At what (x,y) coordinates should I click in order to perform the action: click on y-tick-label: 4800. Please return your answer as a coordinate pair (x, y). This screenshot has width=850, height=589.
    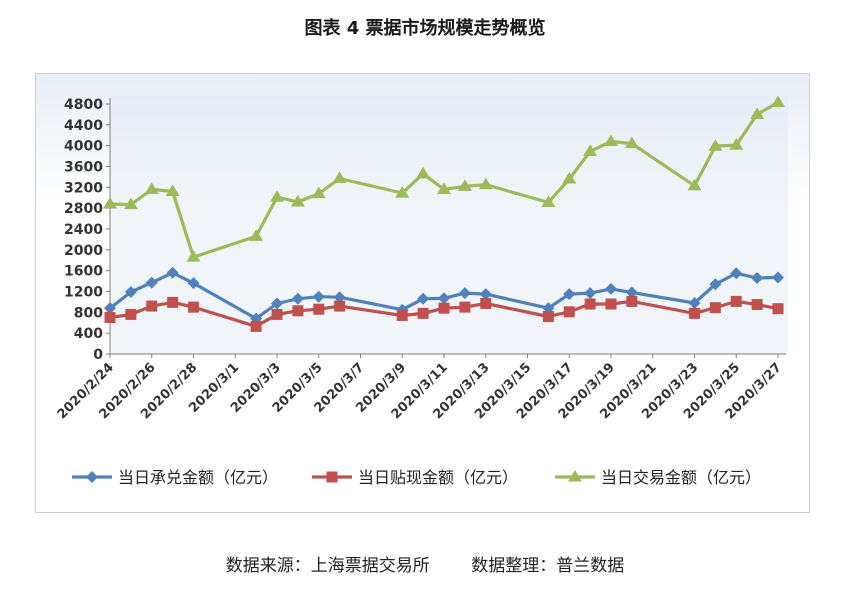
    Looking at the image, I should click on (83, 105).